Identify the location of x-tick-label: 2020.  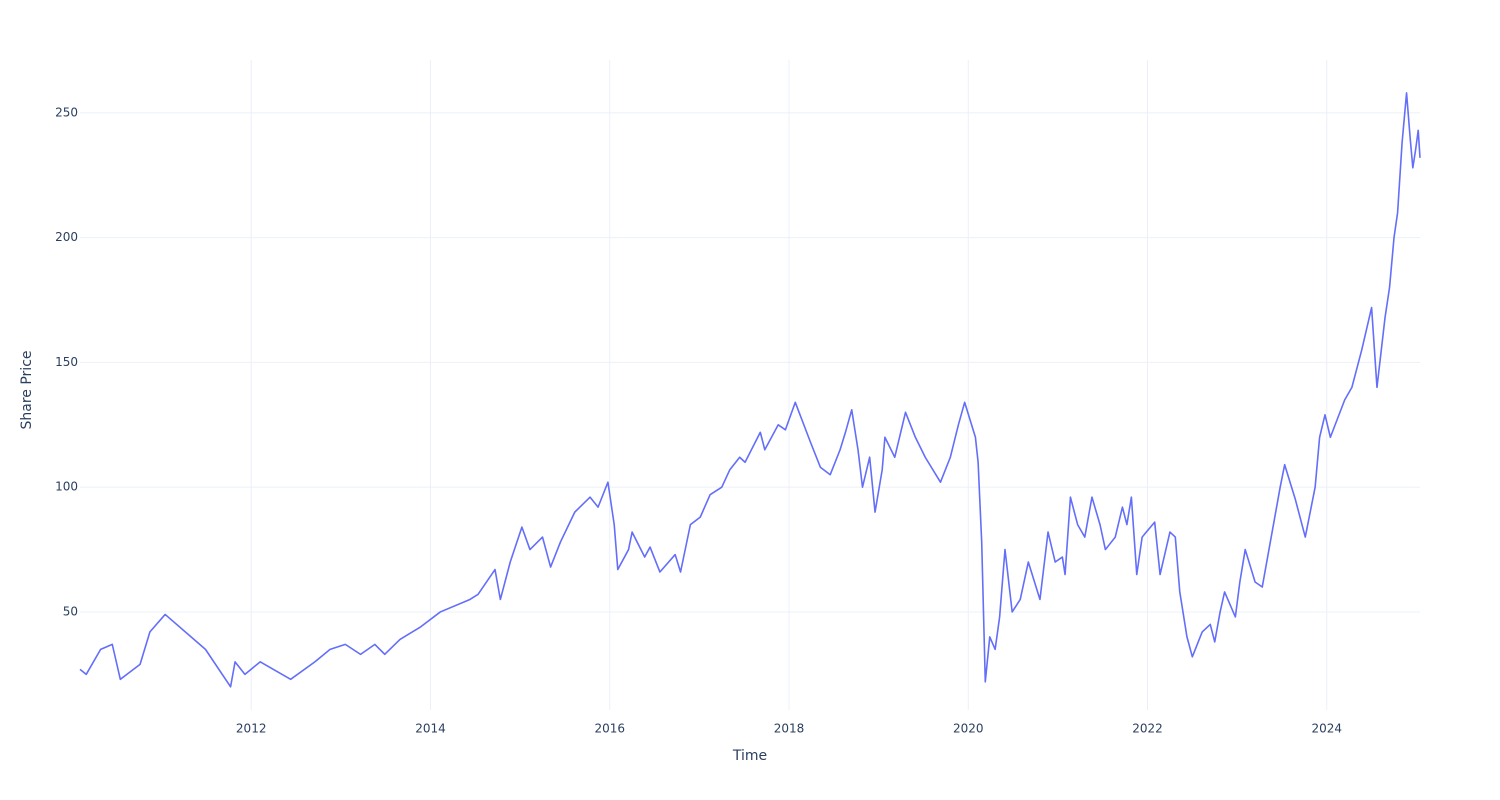
(968, 729).